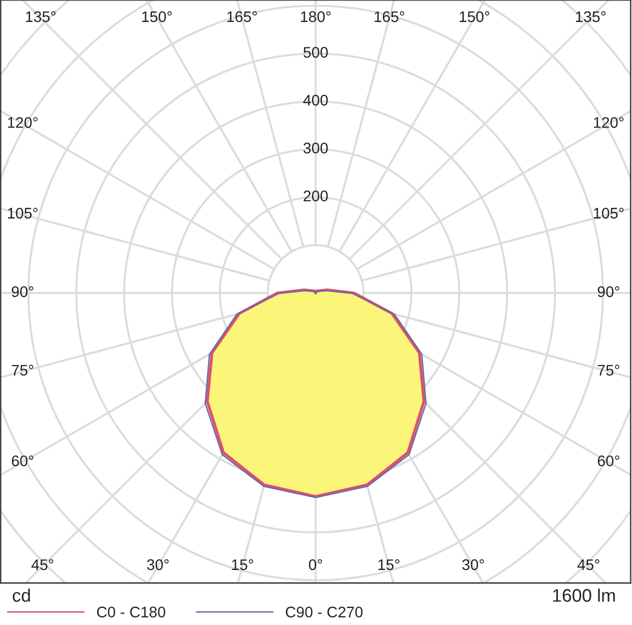 The height and width of the screenshot is (625, 632). I want to click on text: cd, so click(21, 595).